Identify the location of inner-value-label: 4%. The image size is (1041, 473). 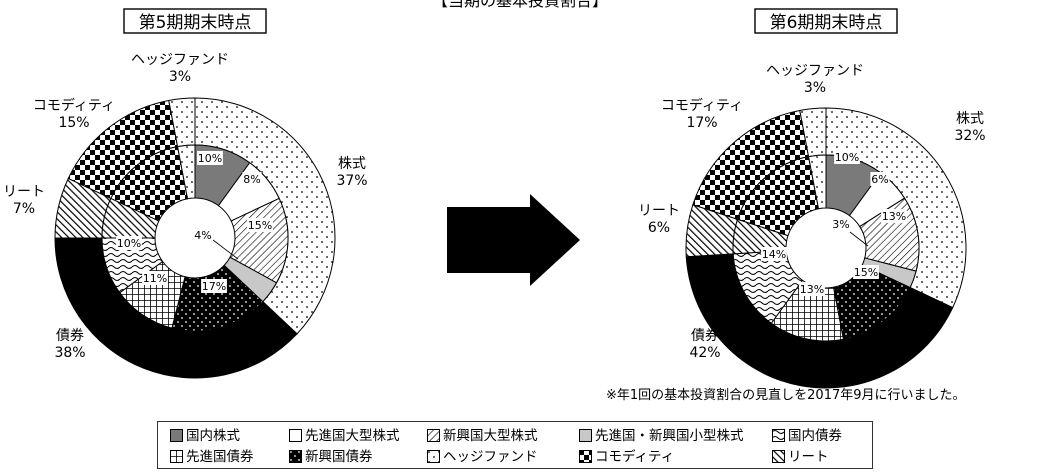
(202, 235).